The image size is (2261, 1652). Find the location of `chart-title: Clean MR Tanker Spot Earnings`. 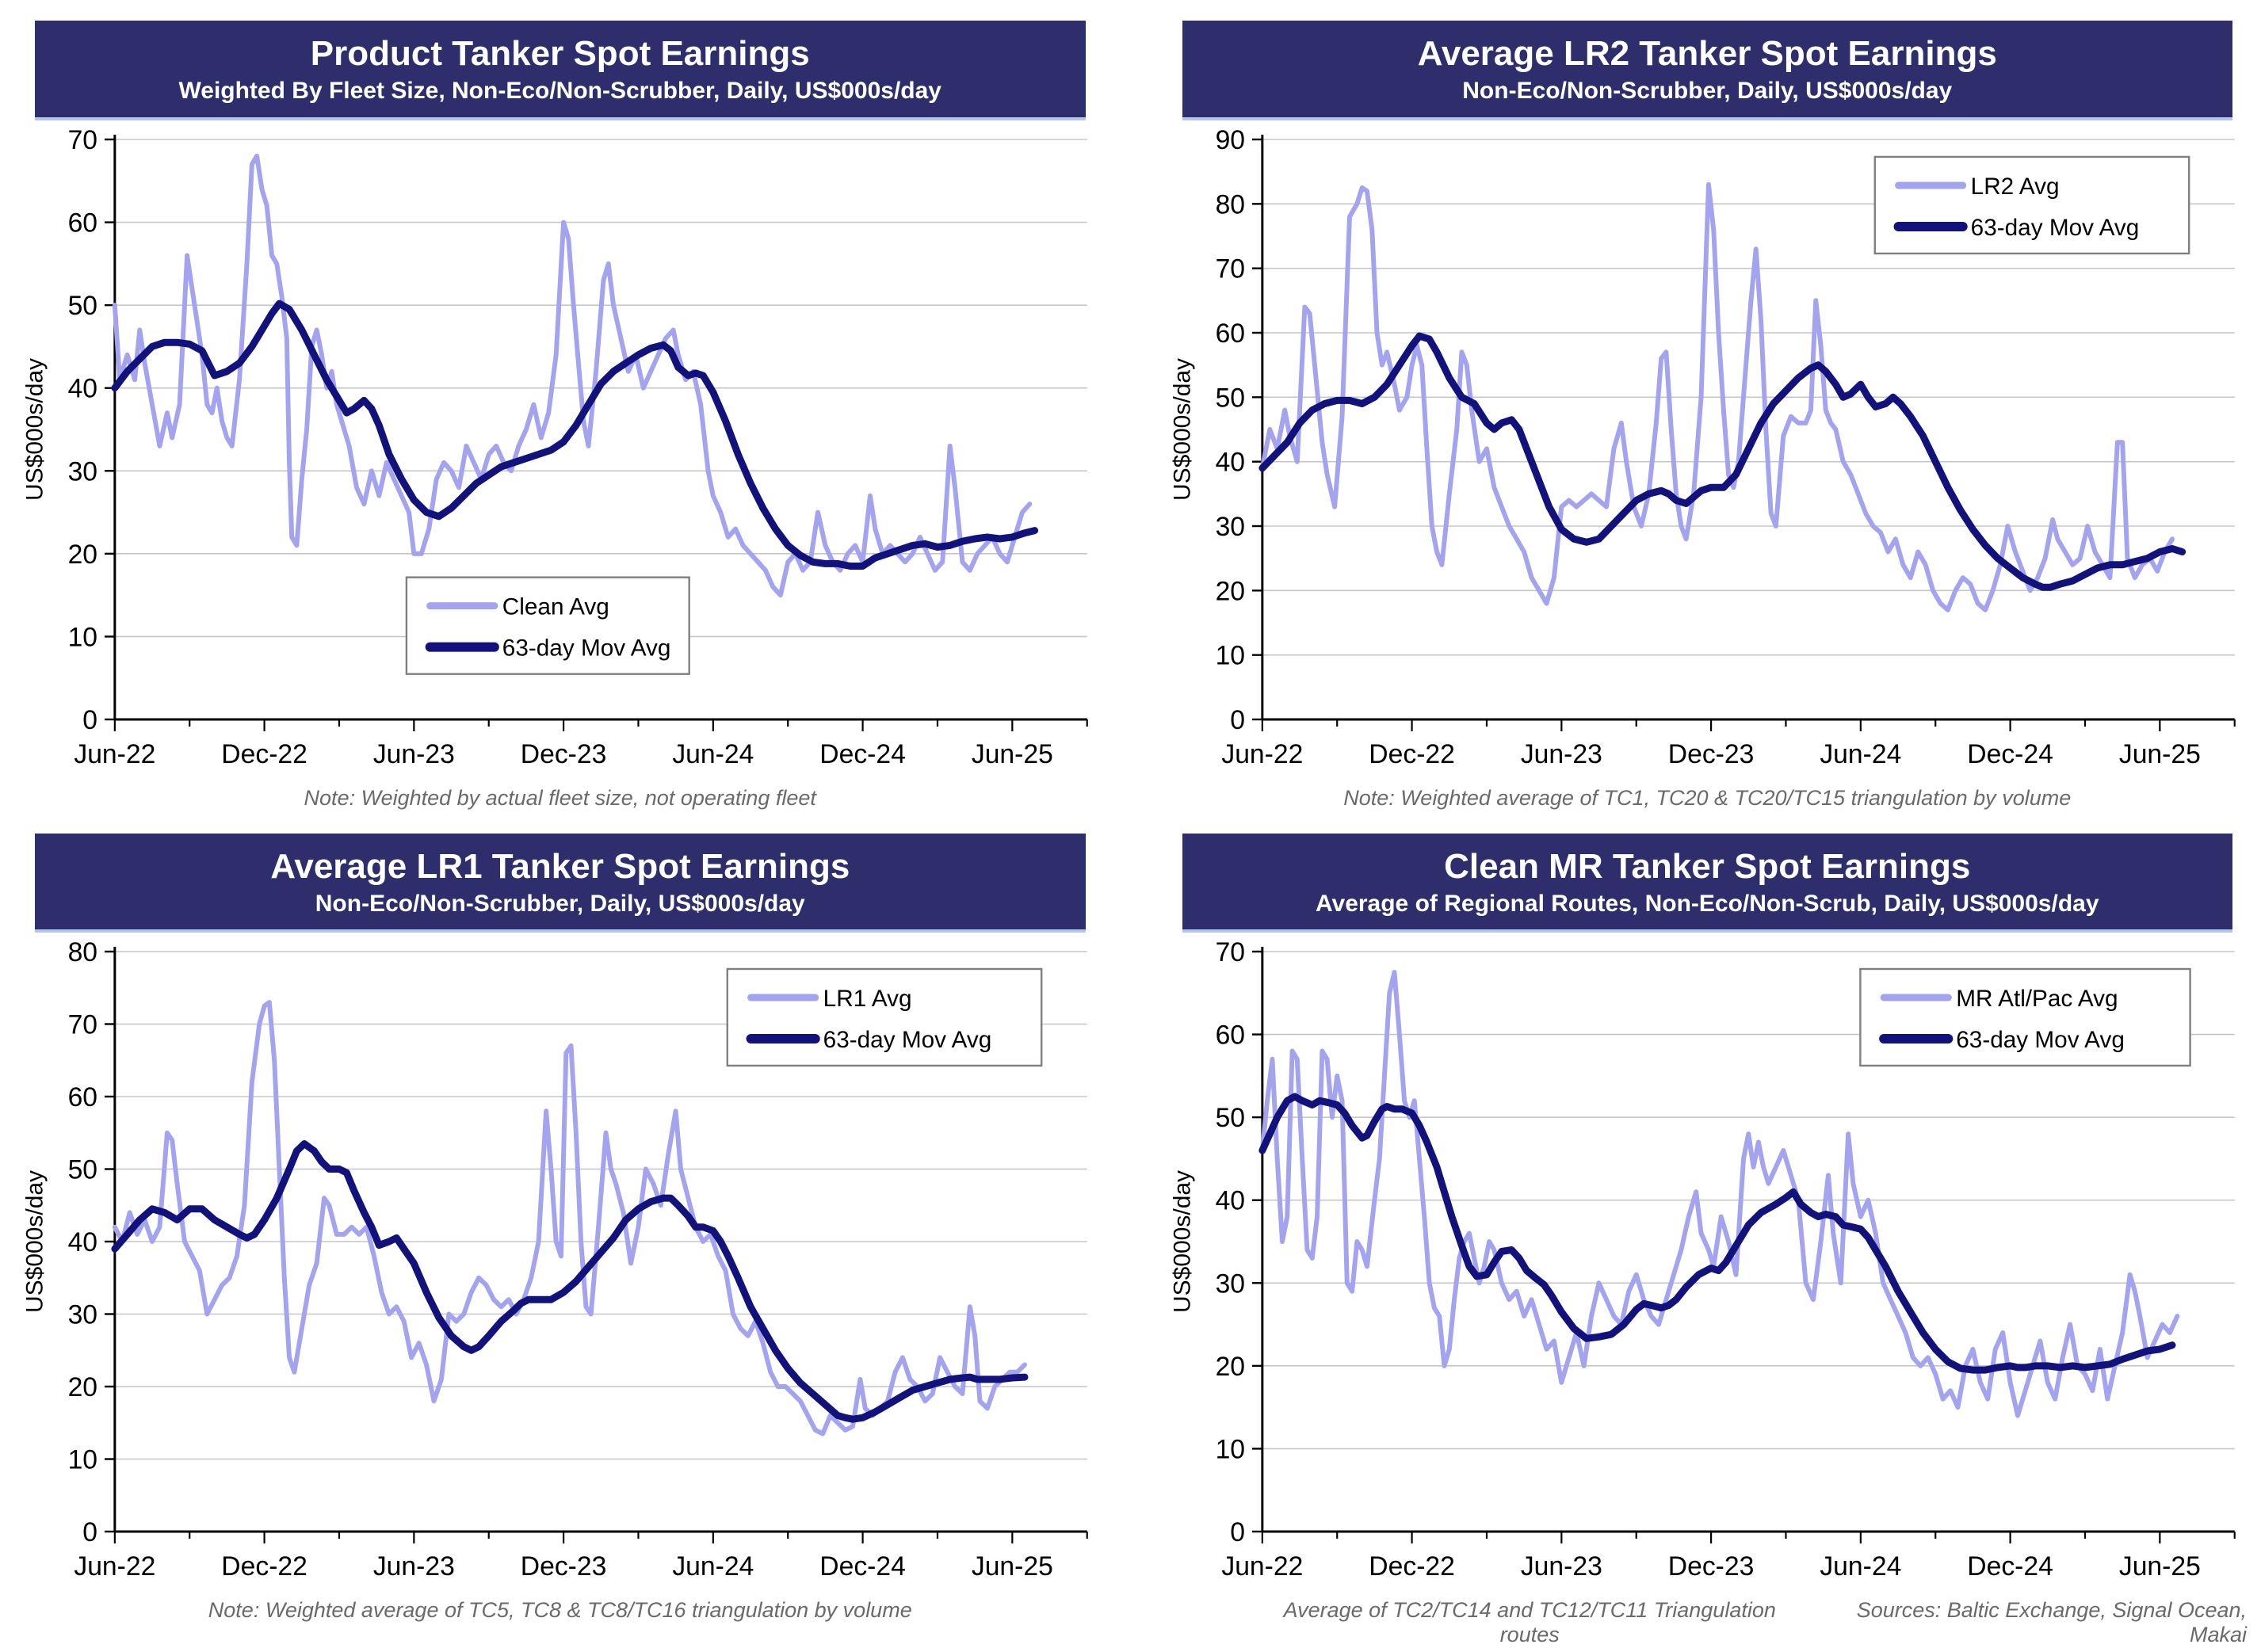

chart-title: Clean MR Tanker Spot Earnings is located at coordinates (1707, 866).